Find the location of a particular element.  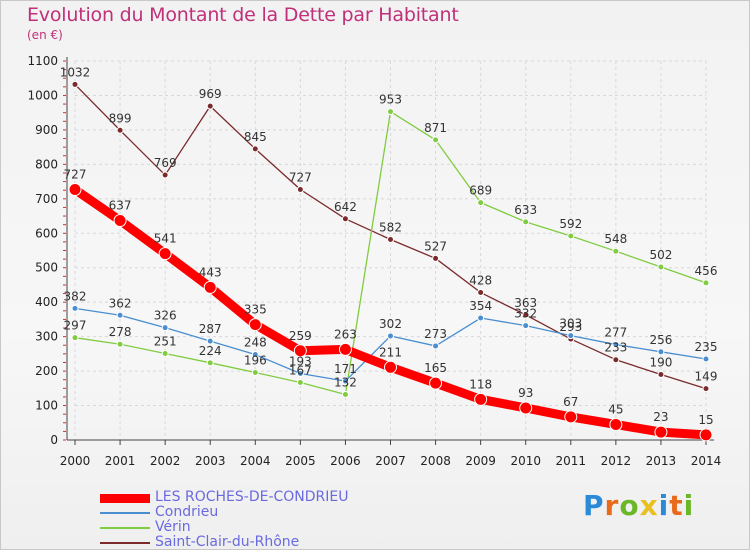

data-label: 256 is located at coordinates (660, 340).